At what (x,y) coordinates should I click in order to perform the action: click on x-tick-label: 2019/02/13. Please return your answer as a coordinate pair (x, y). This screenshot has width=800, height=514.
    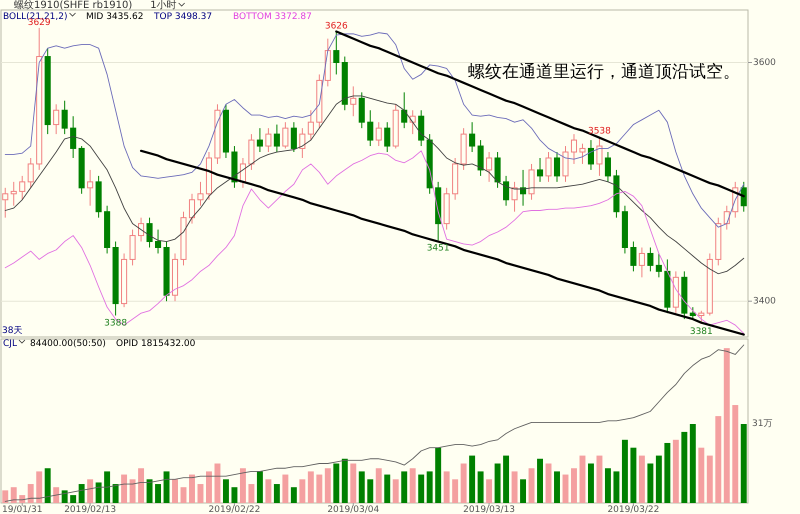
    Looking at the image, I should click on (90, 509).